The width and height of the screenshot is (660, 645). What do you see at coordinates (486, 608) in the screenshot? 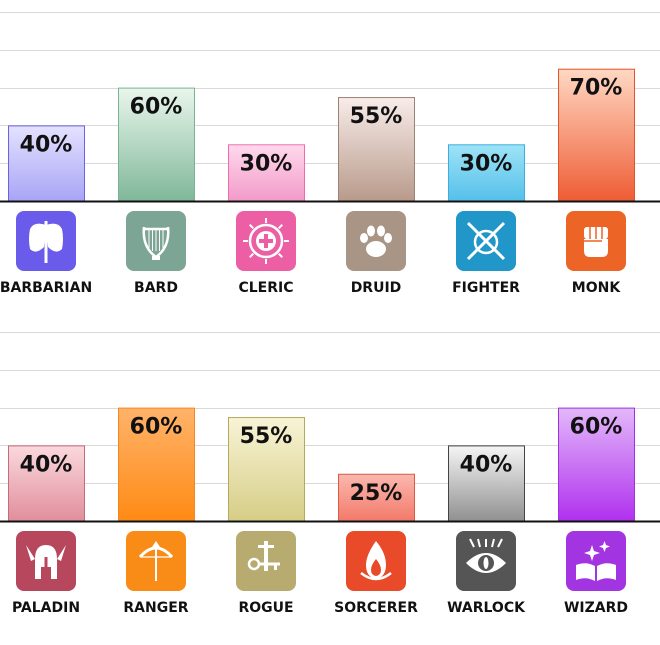
I see `category-label-warlock: WARLOCK` at bounding box center [486, 608].